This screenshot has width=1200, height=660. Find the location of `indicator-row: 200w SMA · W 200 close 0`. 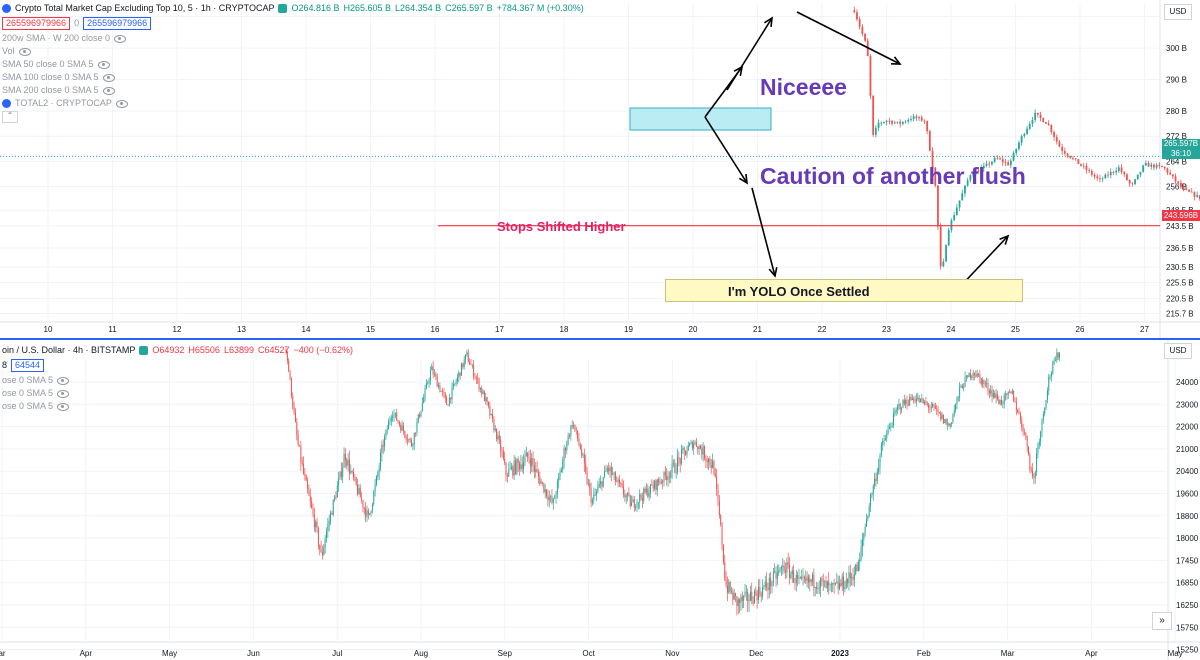

indicator-row: 200w SMA · W 200 close 0 is located at coordinates (293, 38).